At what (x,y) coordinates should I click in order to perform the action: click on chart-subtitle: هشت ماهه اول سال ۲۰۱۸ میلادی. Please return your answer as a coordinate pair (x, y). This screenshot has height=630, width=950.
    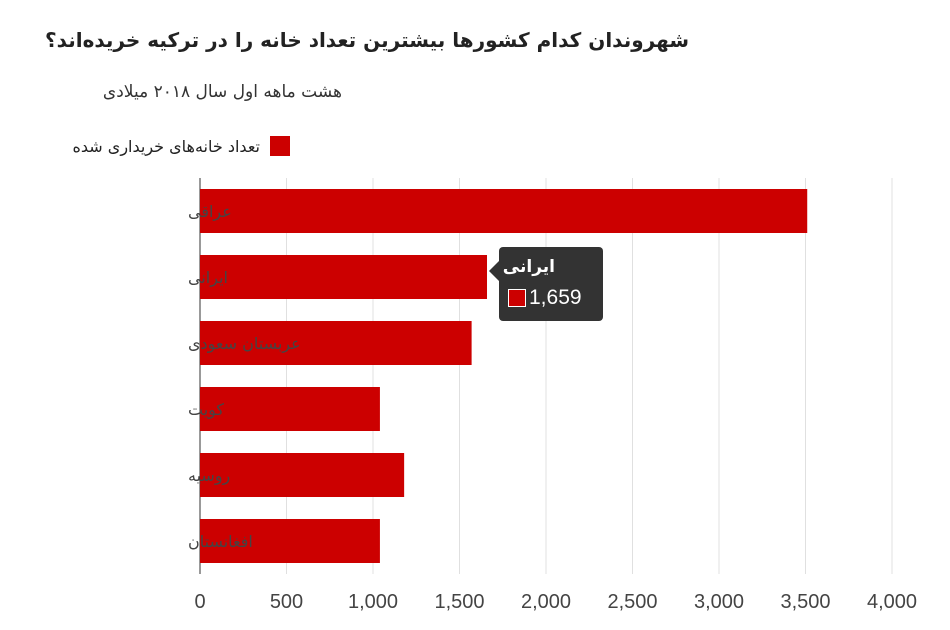
    Looking at the image, I should click on (222, 92).